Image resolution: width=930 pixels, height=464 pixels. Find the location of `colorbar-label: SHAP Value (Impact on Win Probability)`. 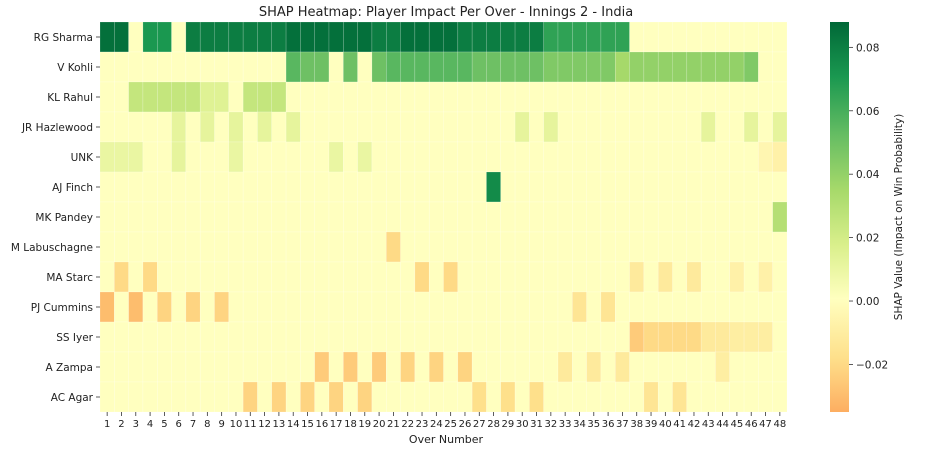

colorbar-label: SHAP Value (Impact on Win Probability) is located at coordinates (899, 217).